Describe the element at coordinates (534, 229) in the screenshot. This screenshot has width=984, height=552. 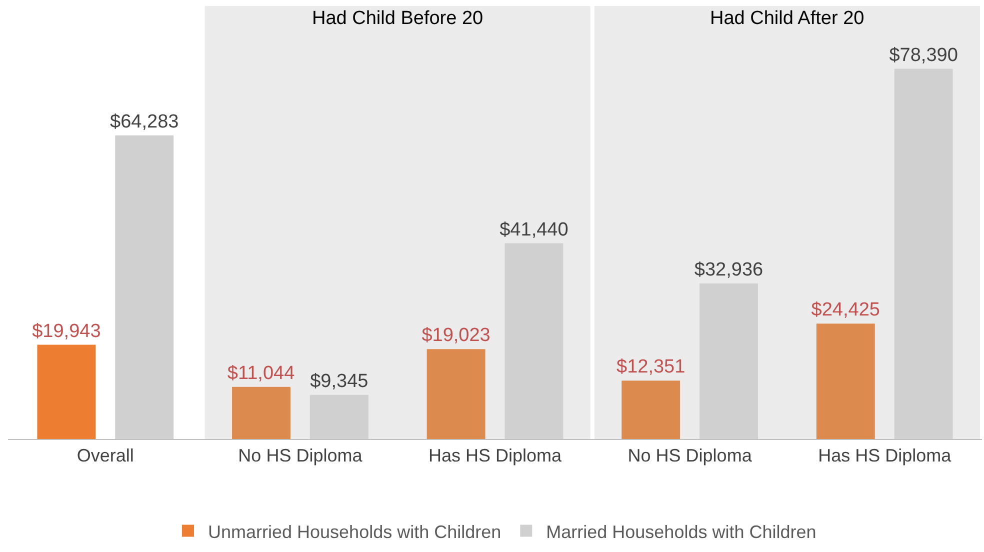
I see `data-label: $41,440` at that location.